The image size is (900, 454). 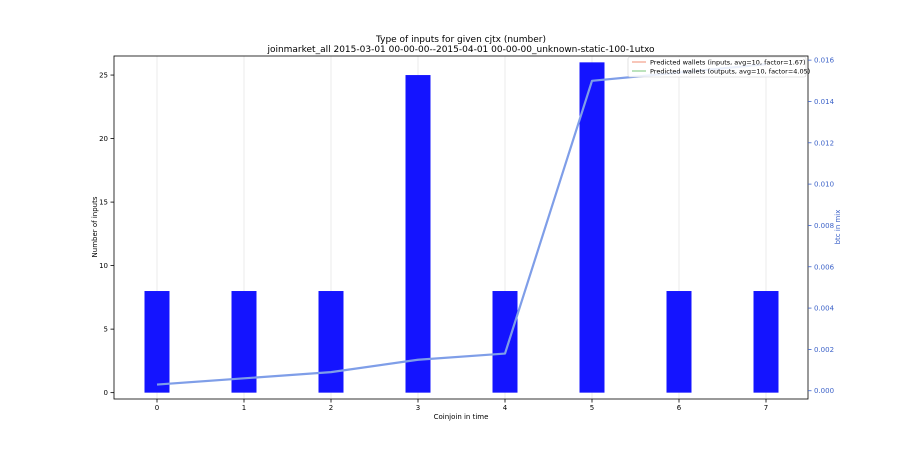 What do you see at coordinates (824, 309) in the screenshot?
I see `y2-tick-label: 0.004` at bounding box center [824, 309].